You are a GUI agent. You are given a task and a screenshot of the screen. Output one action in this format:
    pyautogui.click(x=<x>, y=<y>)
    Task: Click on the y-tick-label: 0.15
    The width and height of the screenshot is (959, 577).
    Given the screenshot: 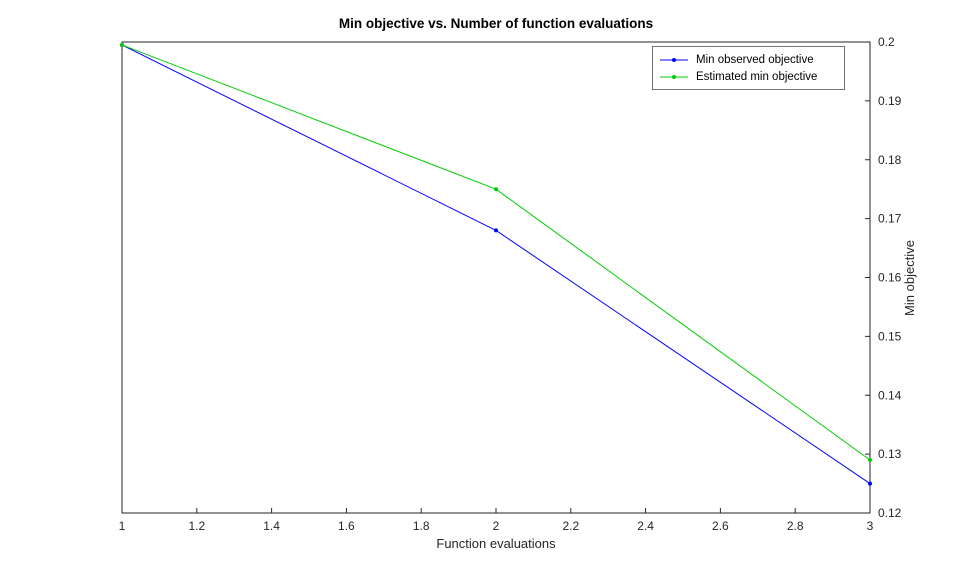 What is the action you would take?
    pyautogui.click(x=890, y=336)
    